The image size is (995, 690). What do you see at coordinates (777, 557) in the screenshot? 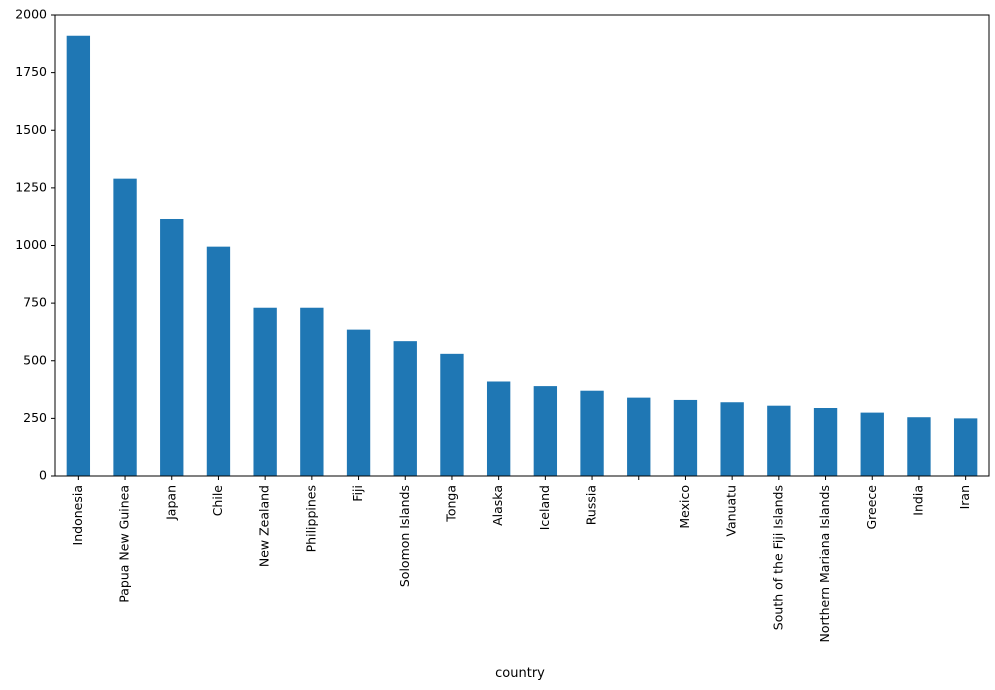
I see `x-tick-label: South of the Fiji Islands` at bounding box center [777, 557].